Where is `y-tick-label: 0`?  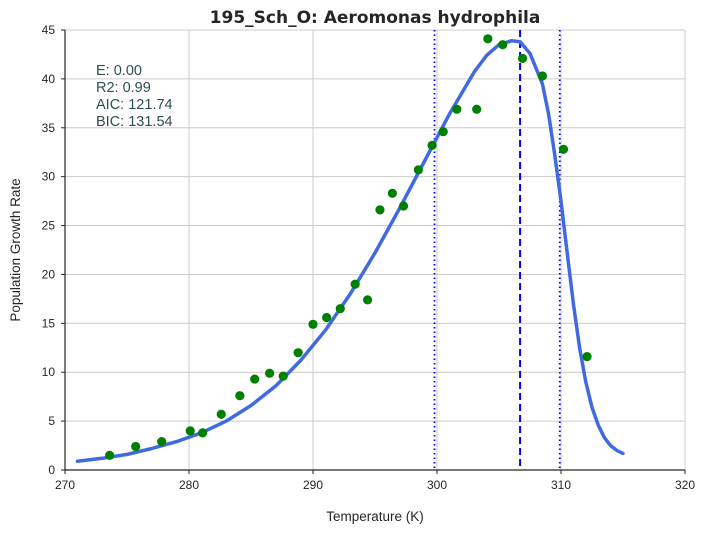
y-tick-label: 0 is located at coordinates (51, 470).